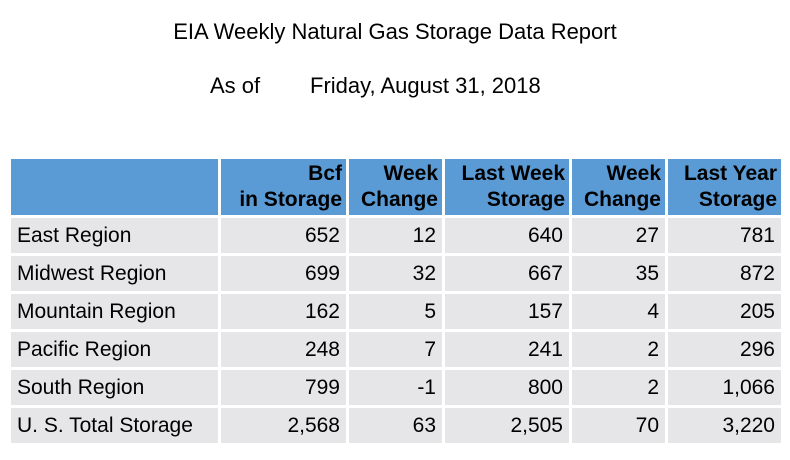 The height and width of the screenshot is (460, 790). I want to click on table-cell: 63, so click(395, 425).